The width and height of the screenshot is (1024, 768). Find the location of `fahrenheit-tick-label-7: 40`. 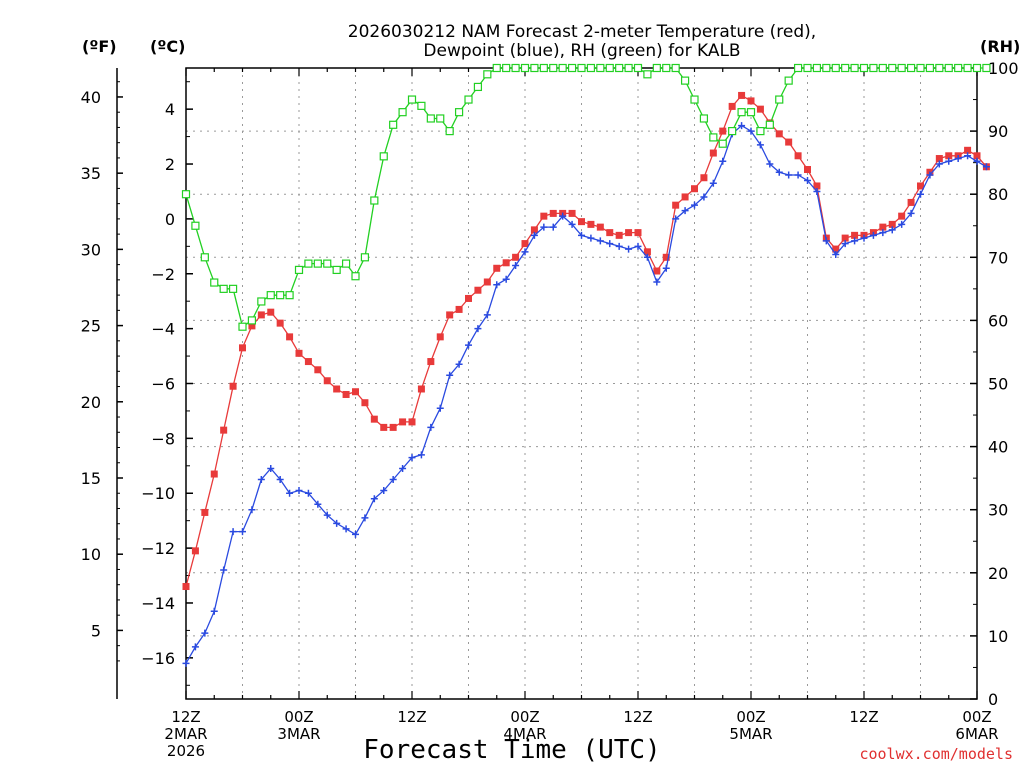

fahrenheit-tick-label-7: 40 is located at coordinates (91, 97).